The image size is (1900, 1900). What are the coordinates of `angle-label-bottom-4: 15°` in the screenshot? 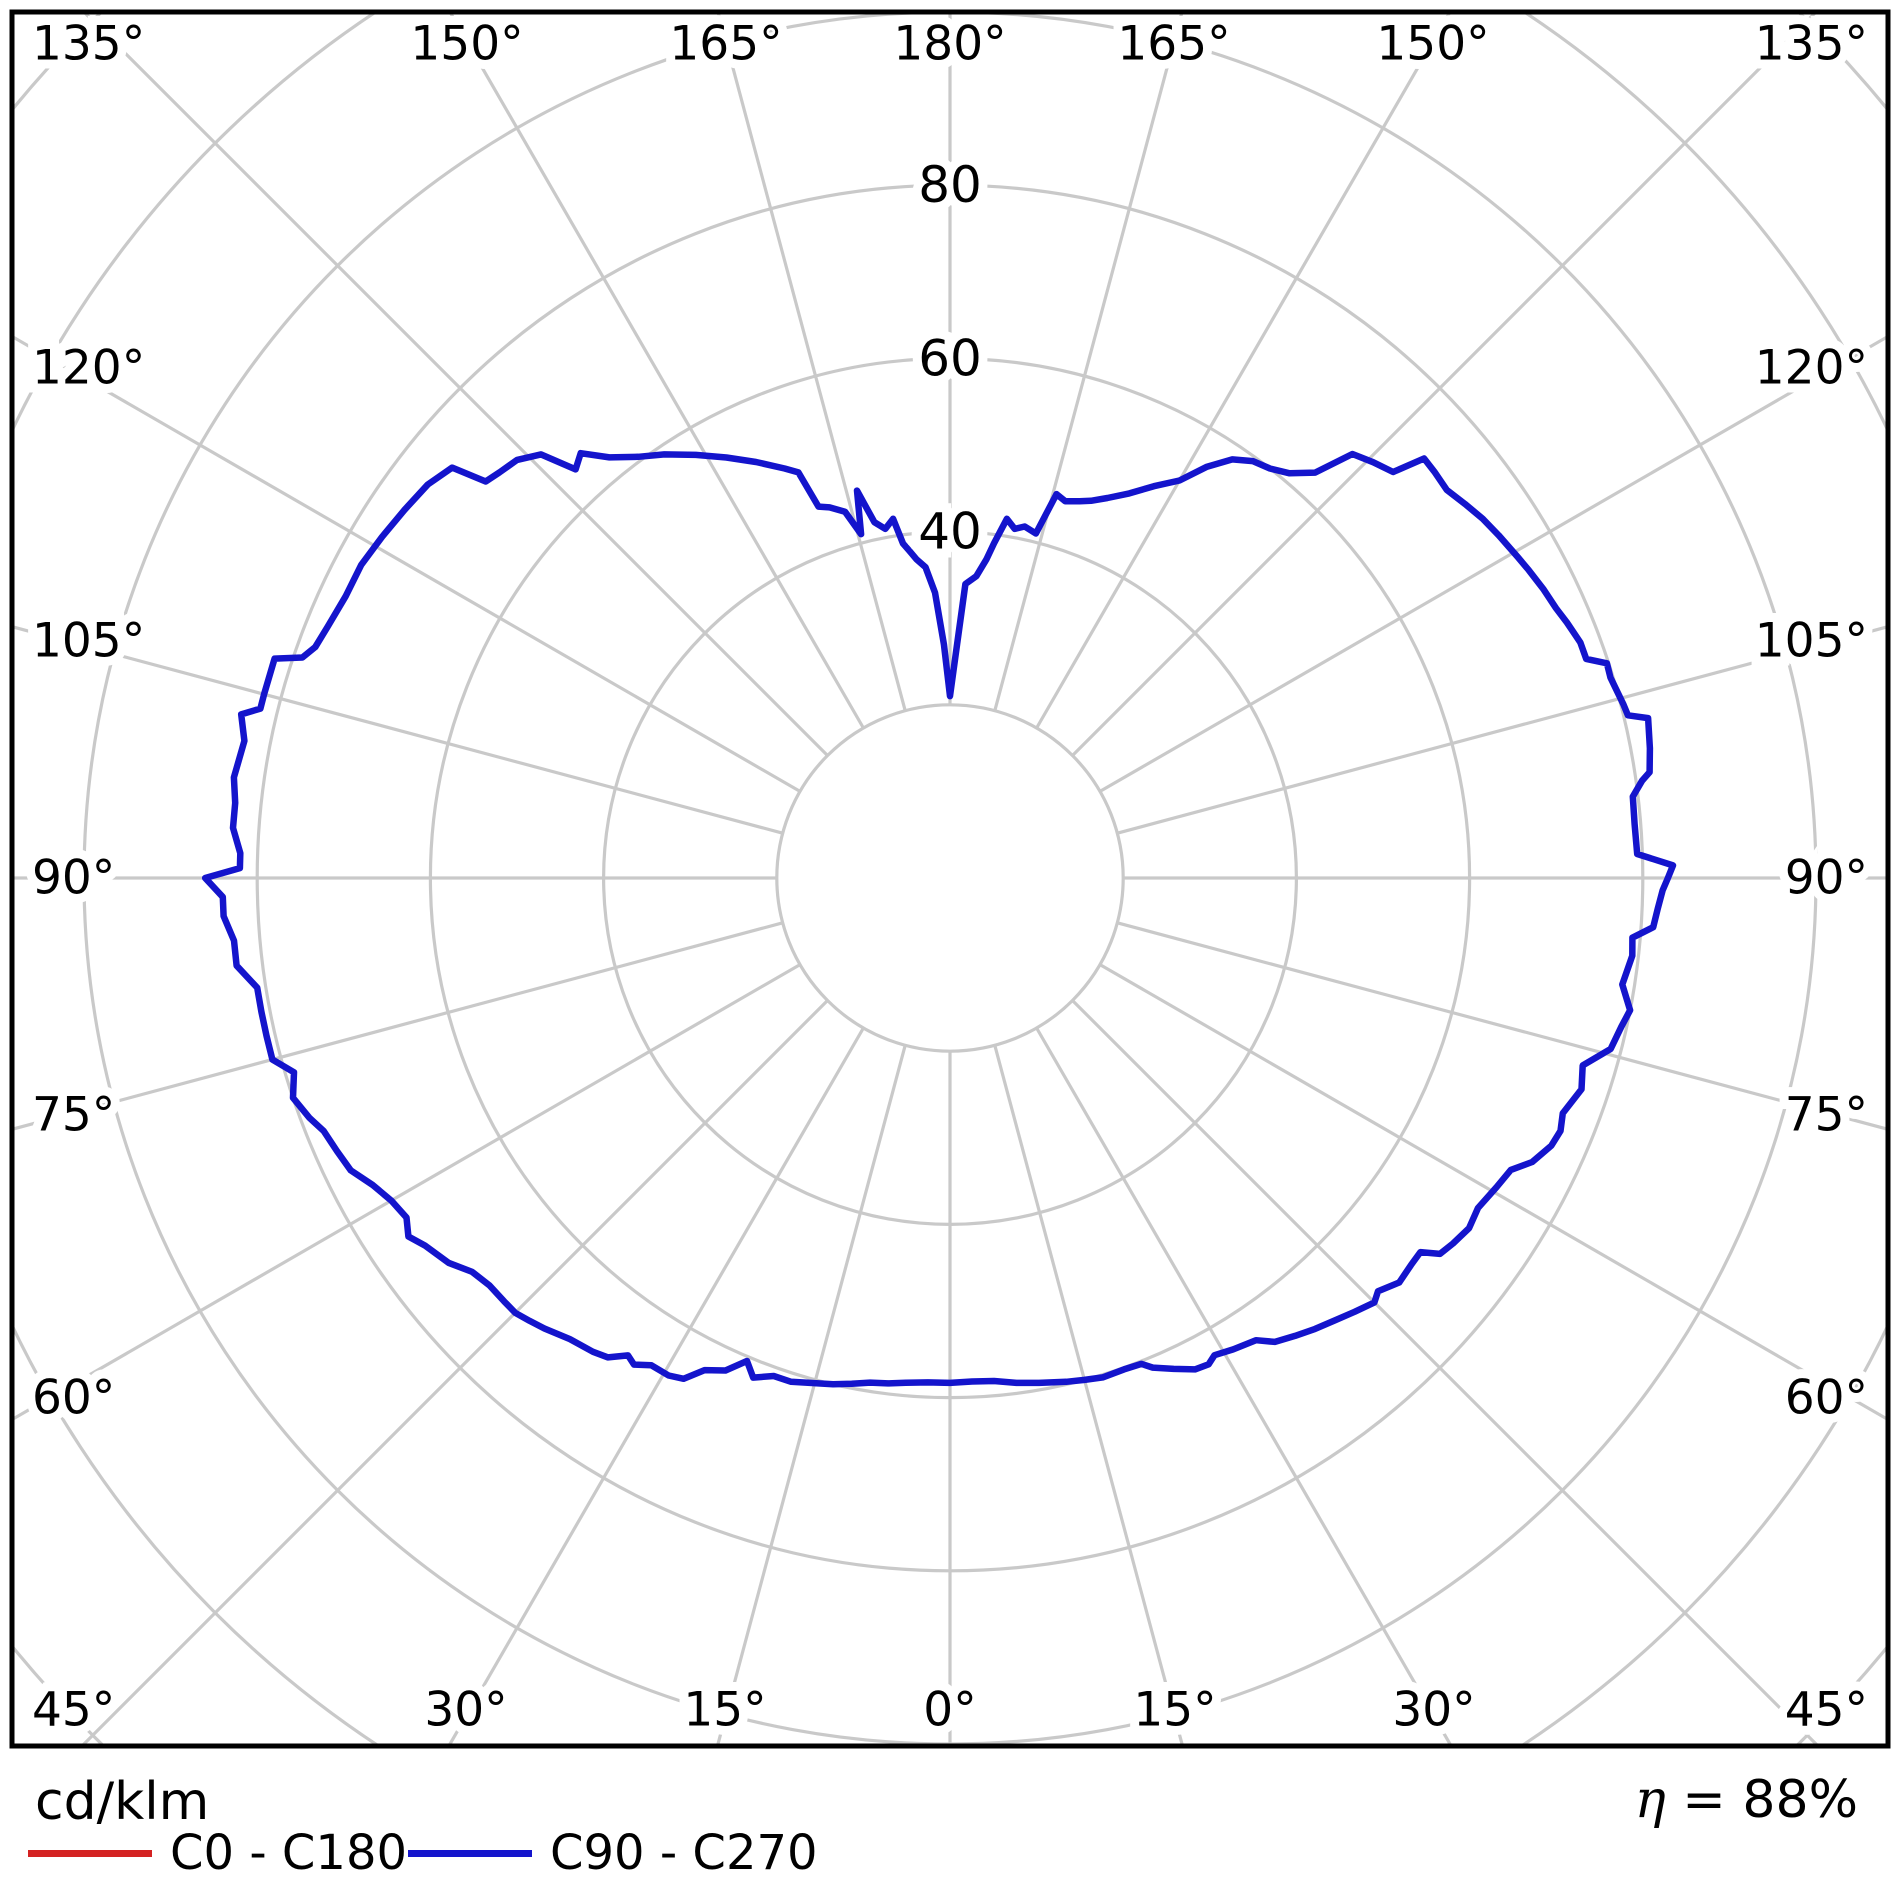 It's located at (1174, 1710).